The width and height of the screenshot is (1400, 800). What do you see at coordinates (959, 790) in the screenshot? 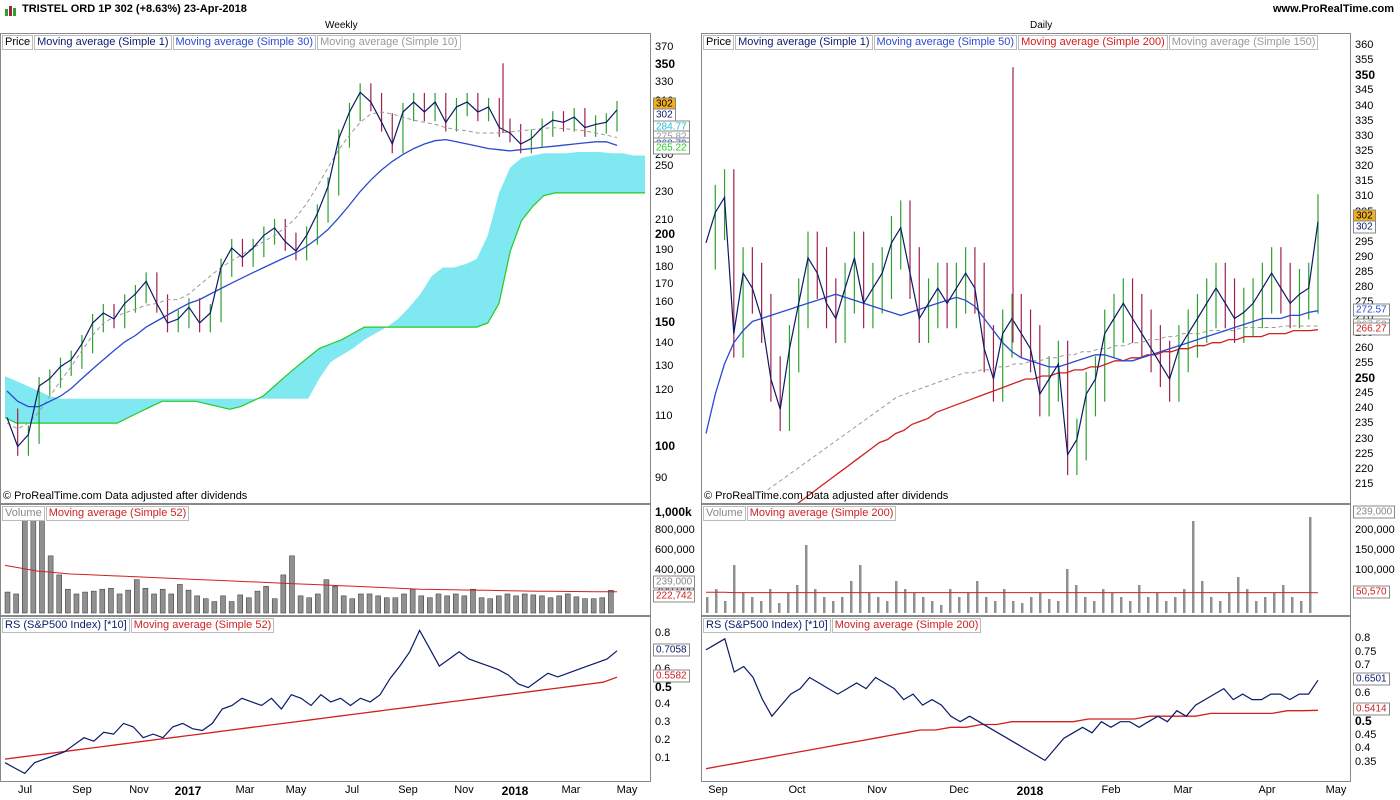
I see `time-axis-label: Dec` at bounding box center [959, 790].